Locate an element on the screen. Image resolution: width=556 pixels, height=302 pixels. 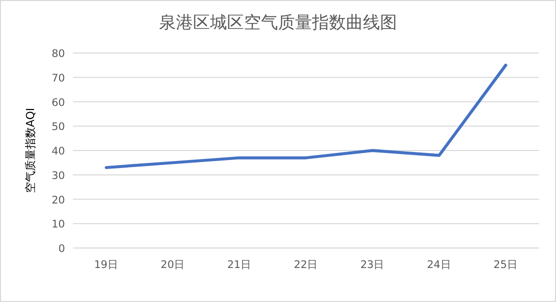
y-tick-label: 0 is located at coordinates (61, 249).